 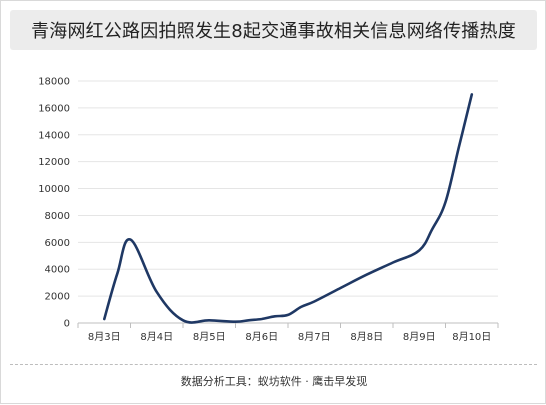 What do you see at coordinates (54, 108) in the screenshot?
I see `y-tick-label: 16000` at bounding box center [54, 108].